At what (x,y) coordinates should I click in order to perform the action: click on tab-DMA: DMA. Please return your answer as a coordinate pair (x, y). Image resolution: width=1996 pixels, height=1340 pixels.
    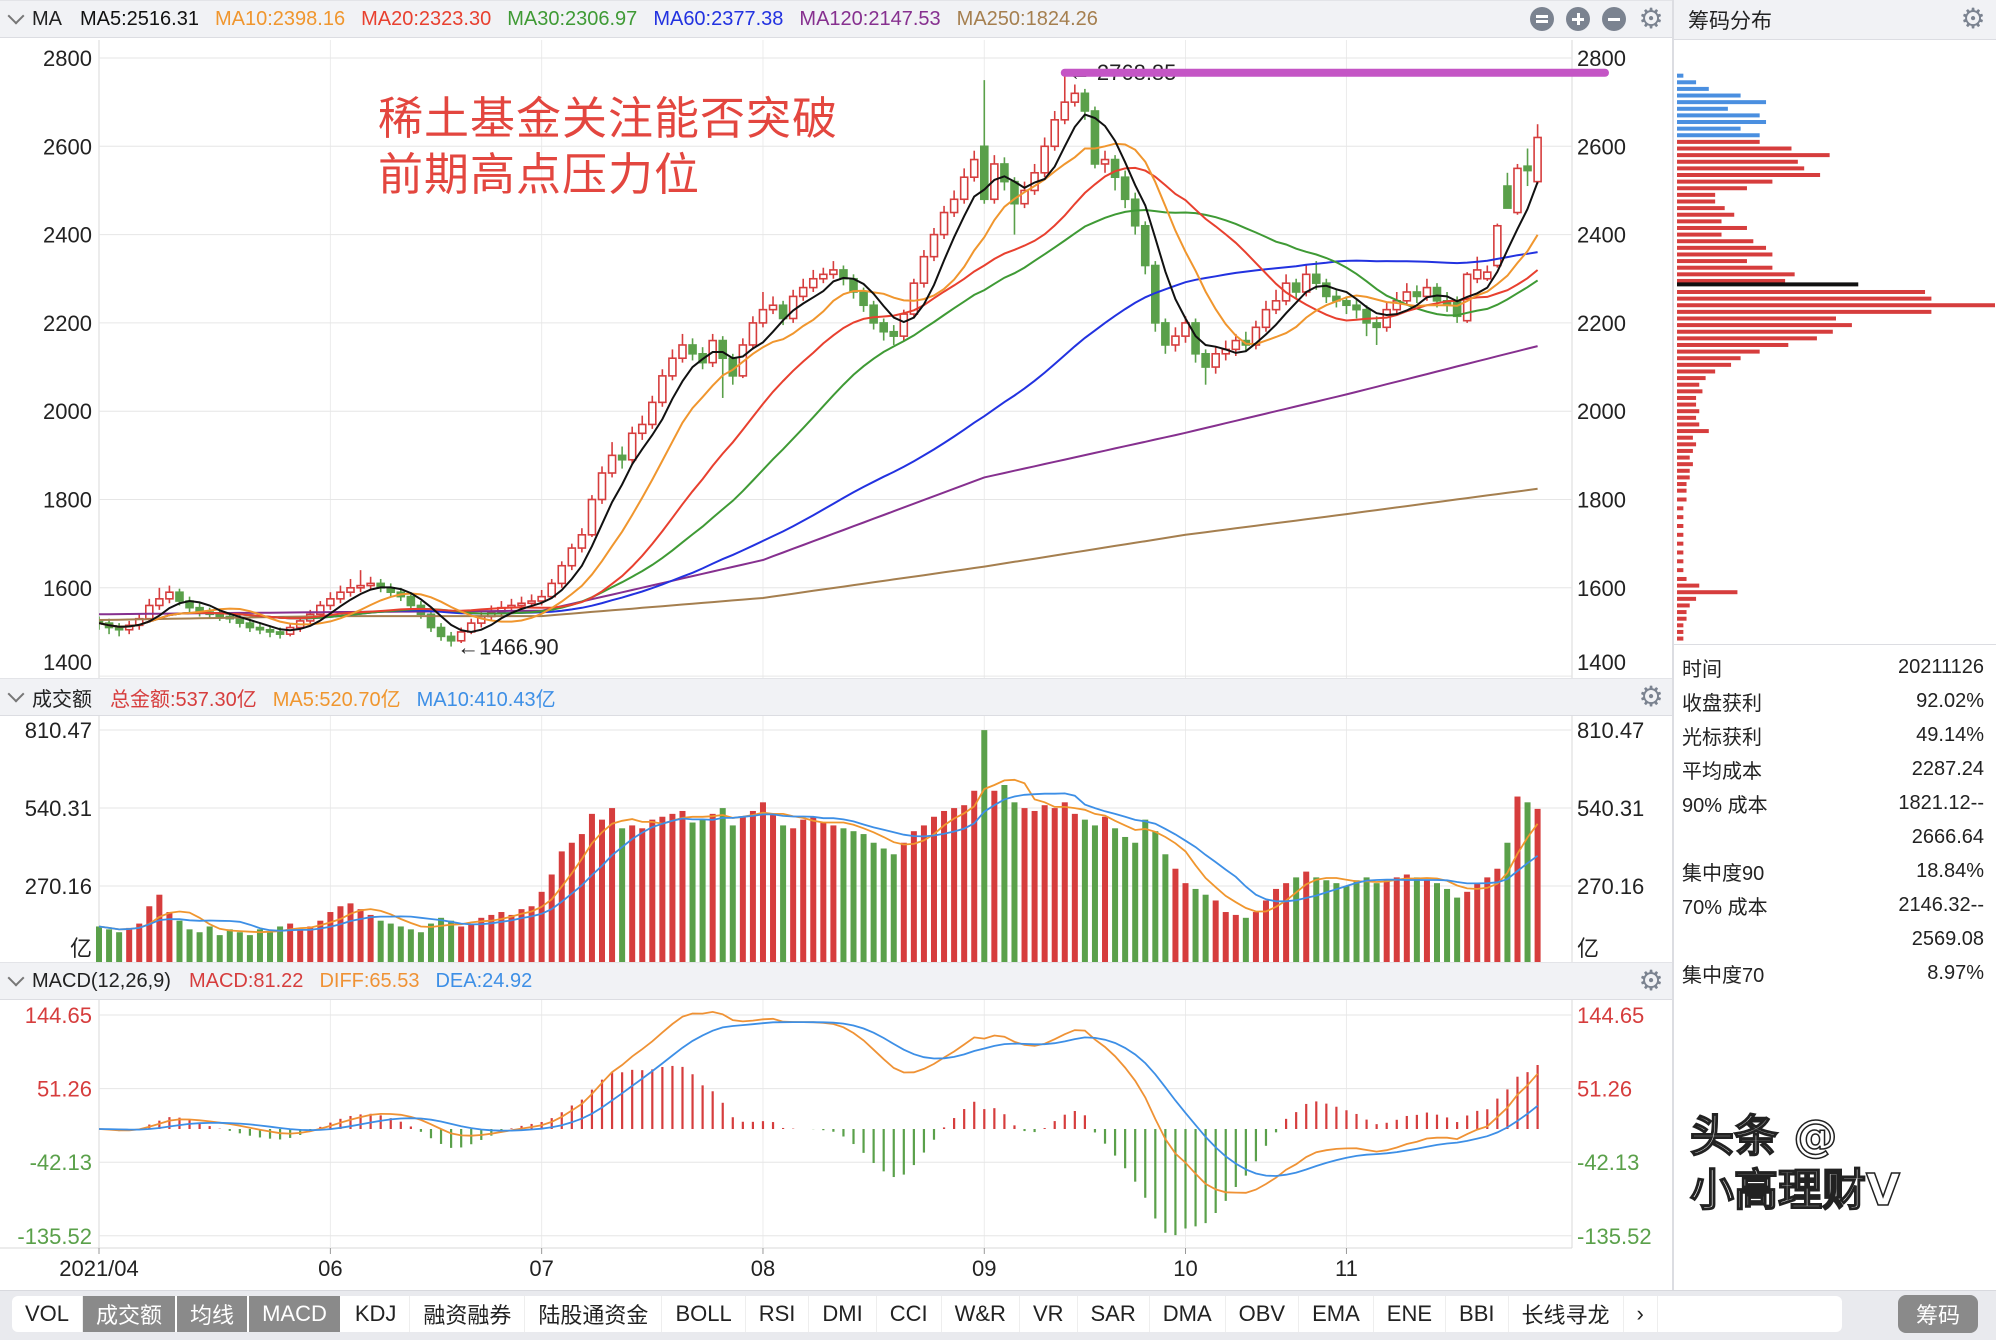
    Looking at the image, I should click on (1188, 1314).